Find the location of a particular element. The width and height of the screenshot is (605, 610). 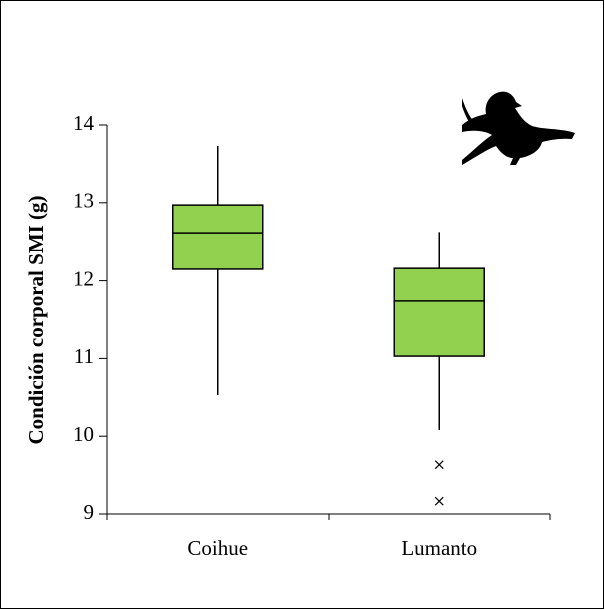

y-axis-label: Condición corporal SMI (g) is located at coordinates (36, 319).